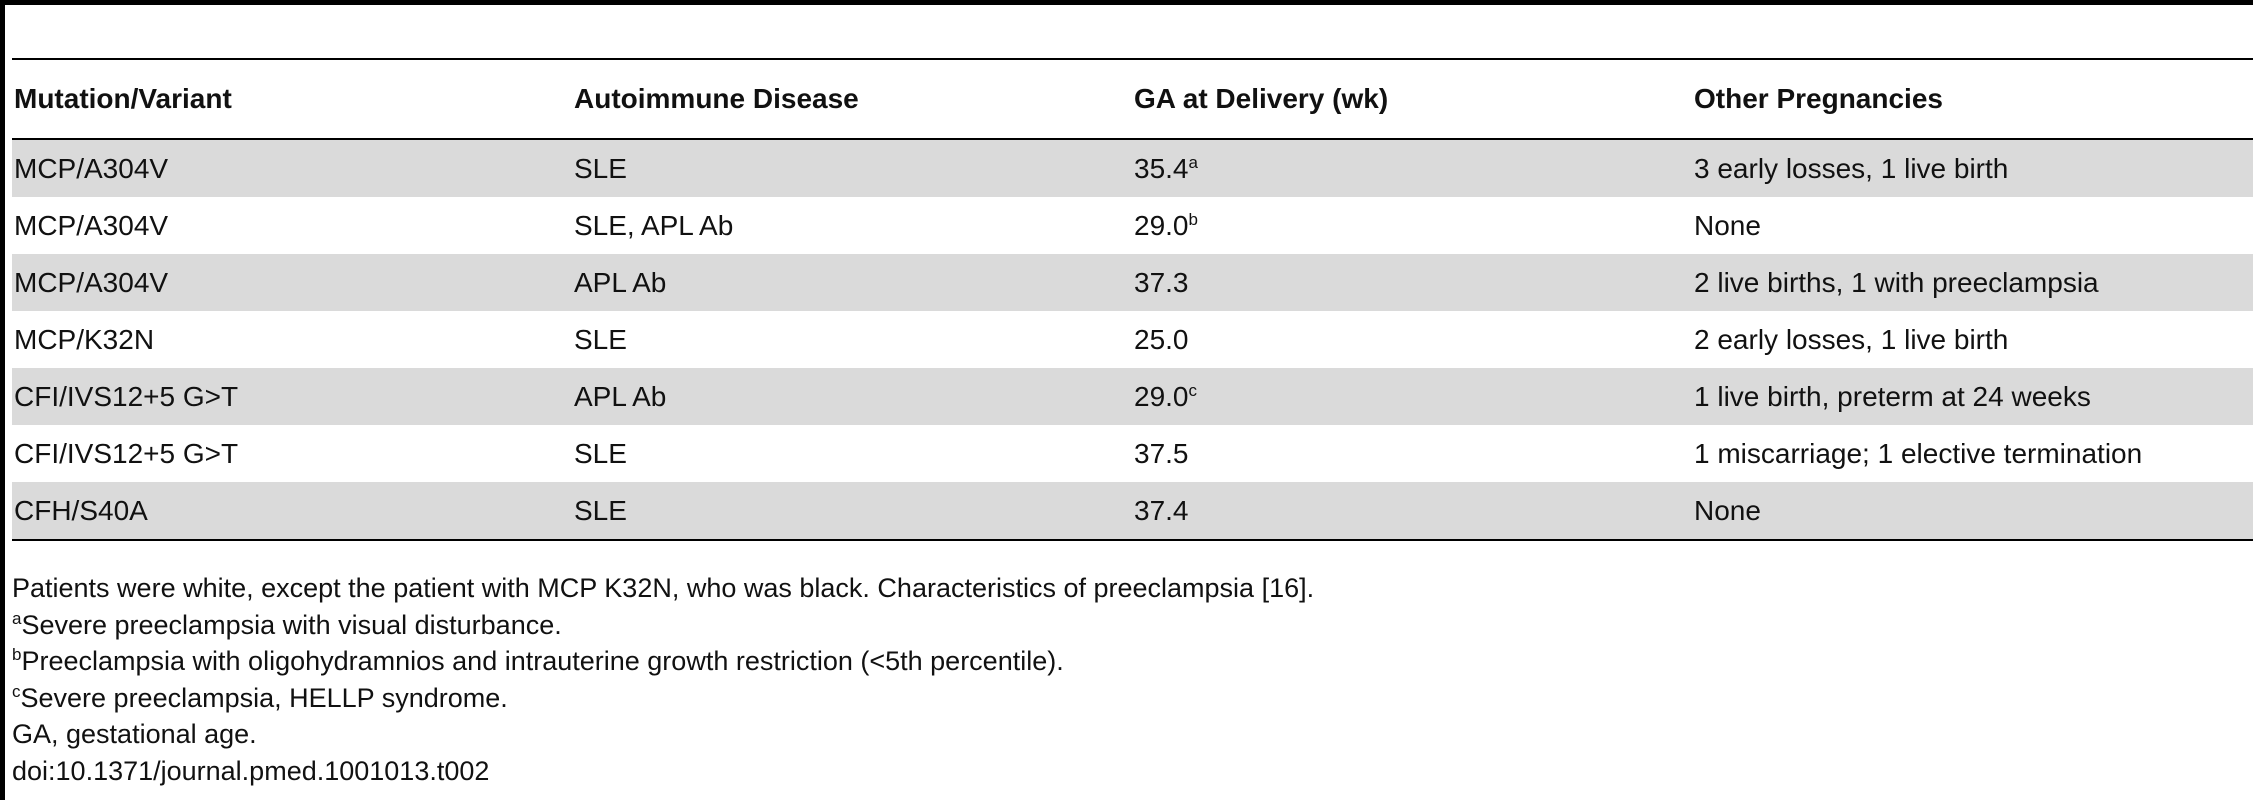 The image size is (2253, 800). I want to click on footnote-mark-c: c, so click(16, 691).